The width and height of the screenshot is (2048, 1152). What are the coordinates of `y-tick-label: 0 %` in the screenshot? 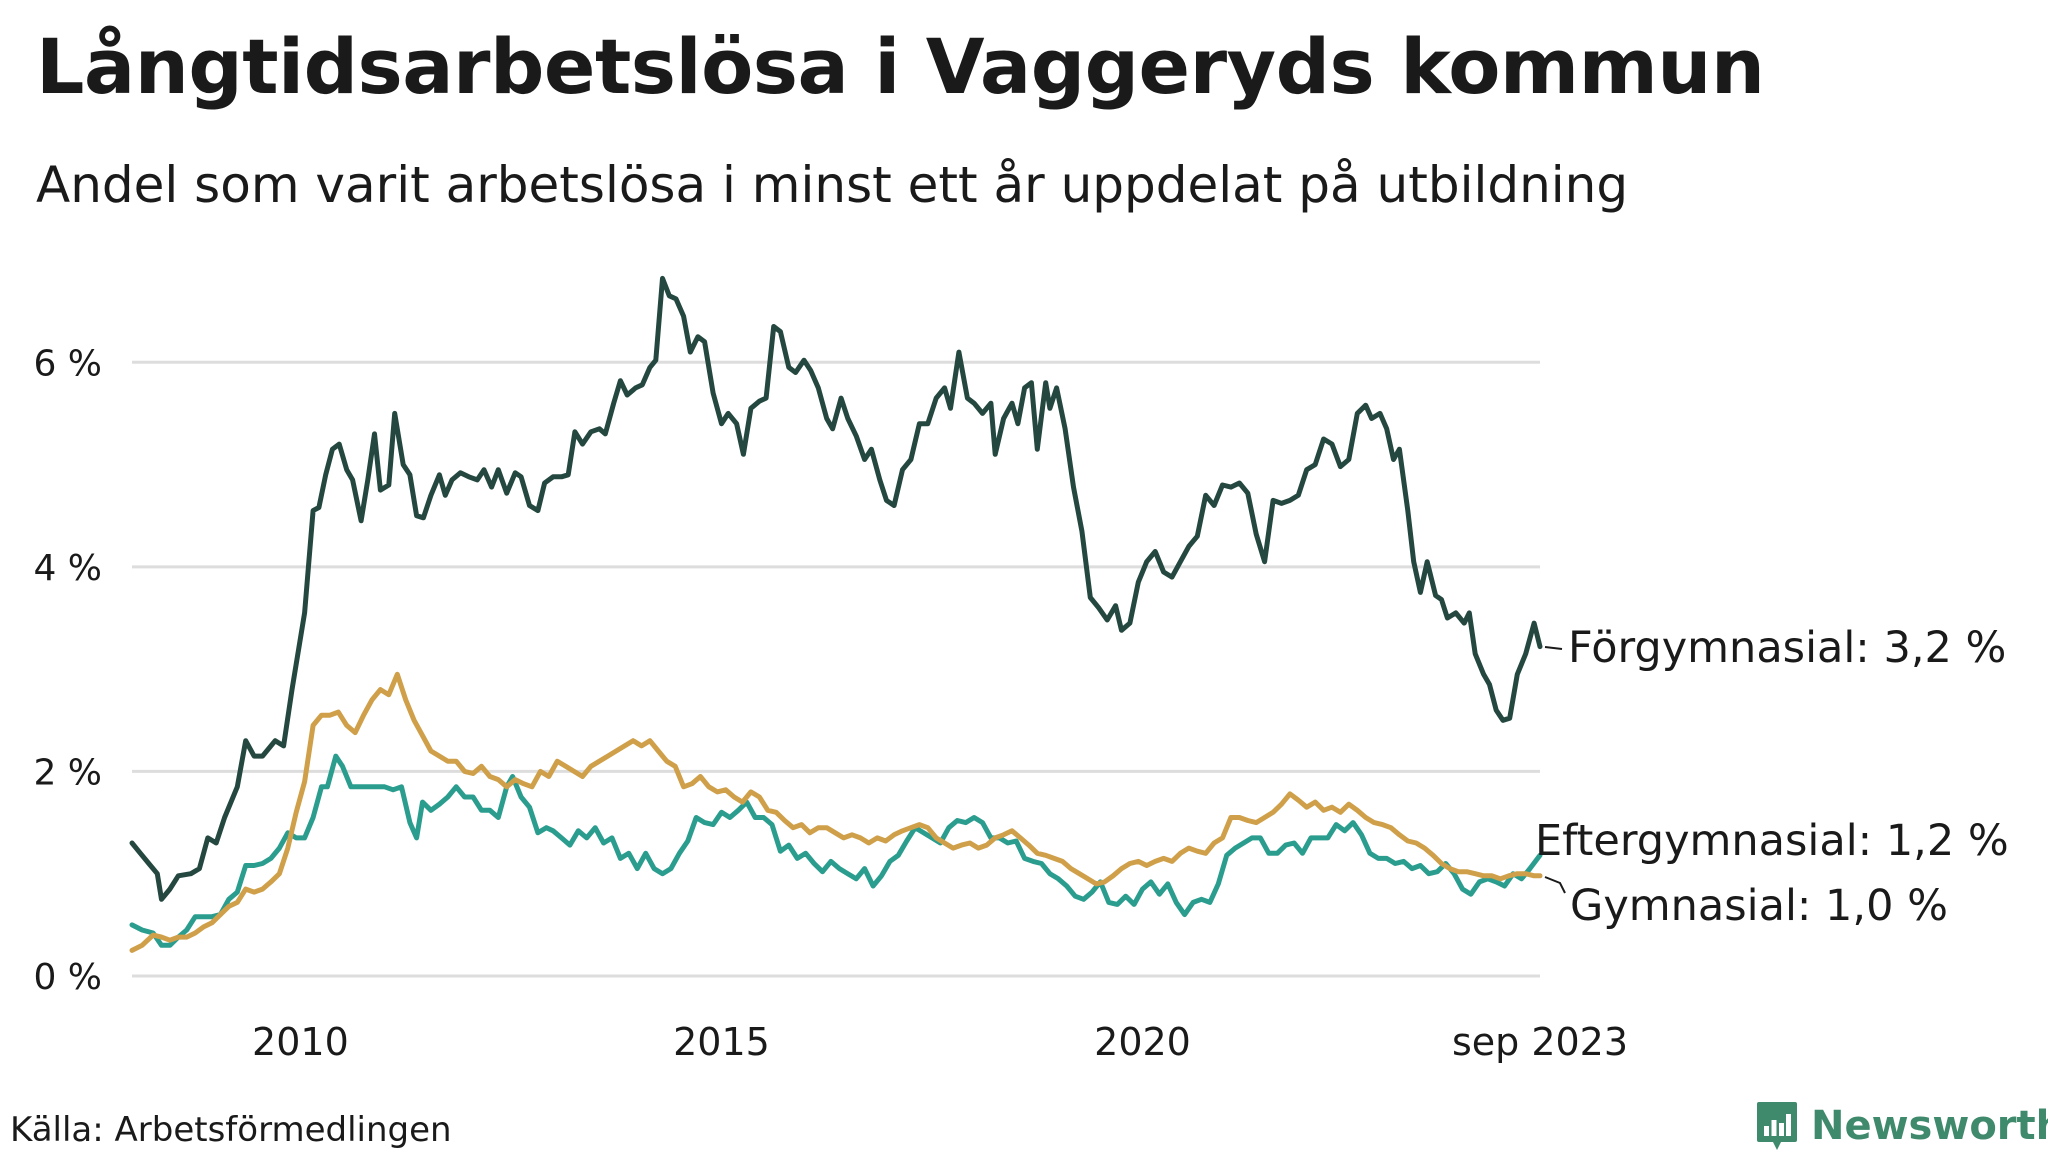 It's located at (67, 977).